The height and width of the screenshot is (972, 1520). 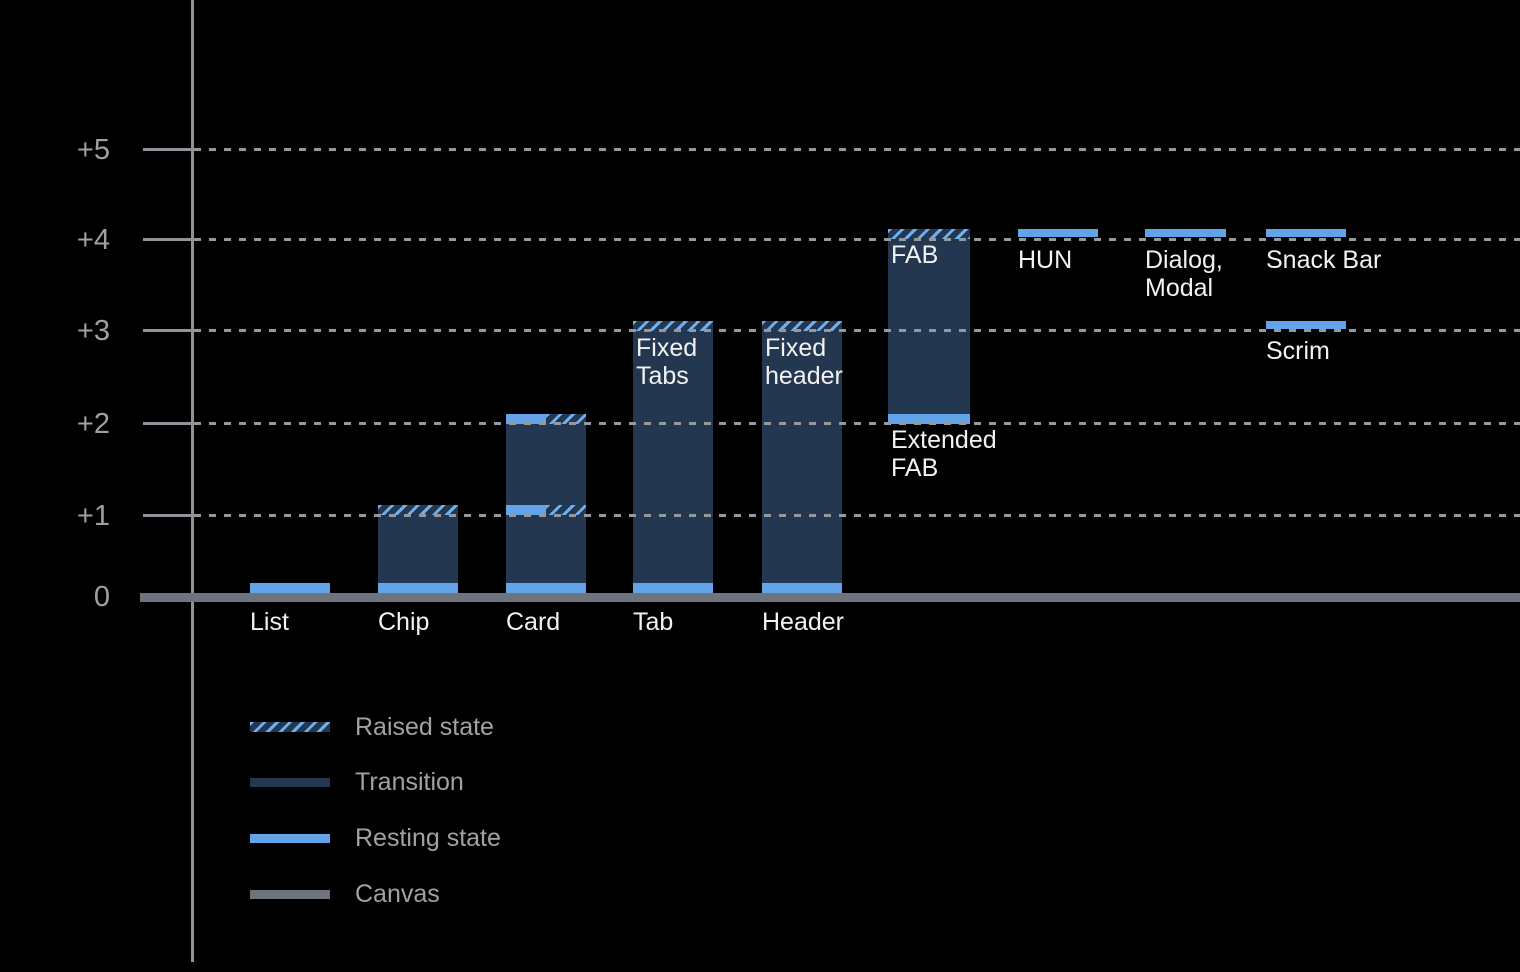 I want to click on header-resting-band, so click(x=802, y=588).